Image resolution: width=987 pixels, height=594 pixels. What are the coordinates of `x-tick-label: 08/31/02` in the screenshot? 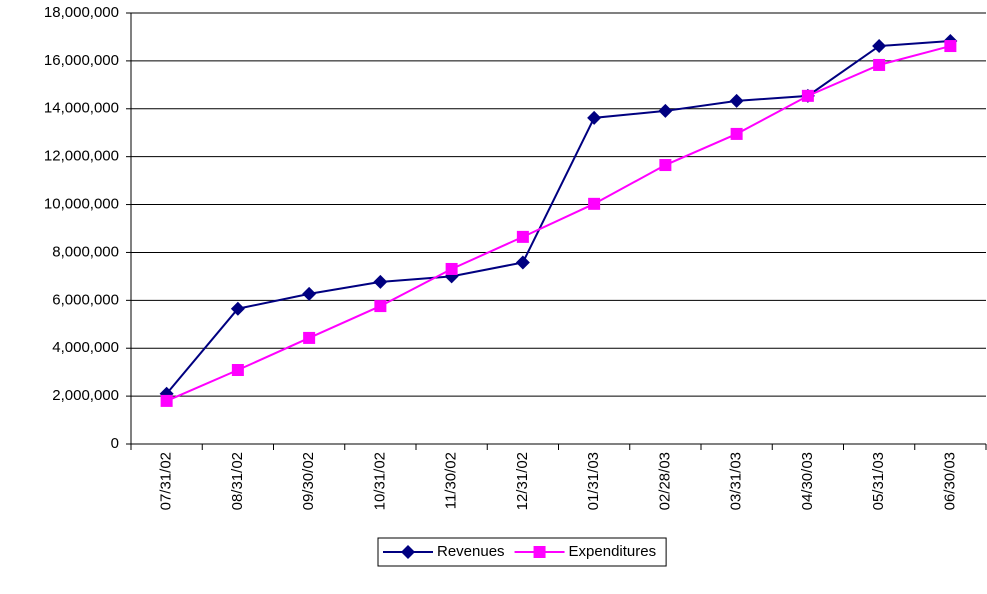 It's located at (237, 481).